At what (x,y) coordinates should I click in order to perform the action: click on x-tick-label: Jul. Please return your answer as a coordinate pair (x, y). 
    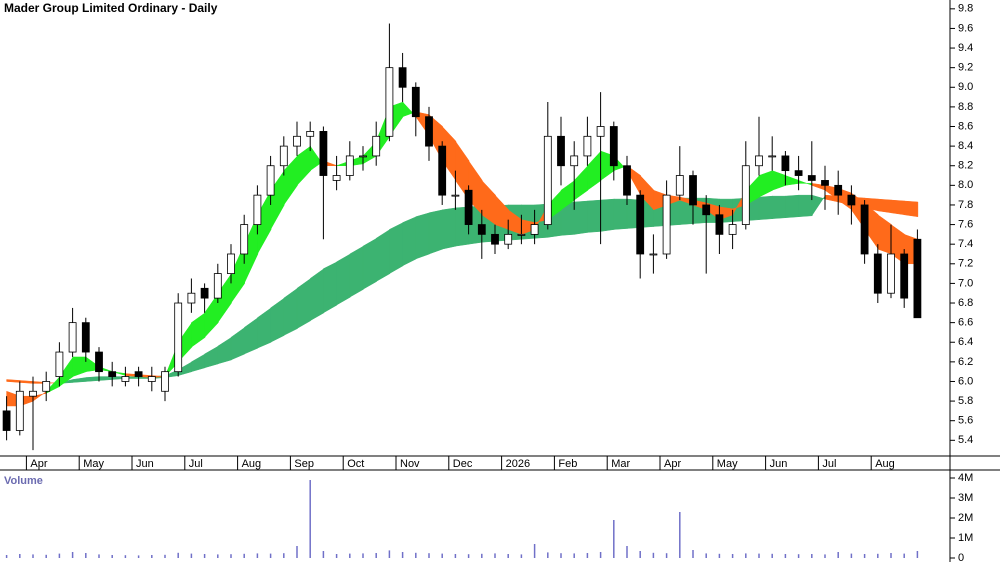
    Looking at the image, I should click on (196, 464).